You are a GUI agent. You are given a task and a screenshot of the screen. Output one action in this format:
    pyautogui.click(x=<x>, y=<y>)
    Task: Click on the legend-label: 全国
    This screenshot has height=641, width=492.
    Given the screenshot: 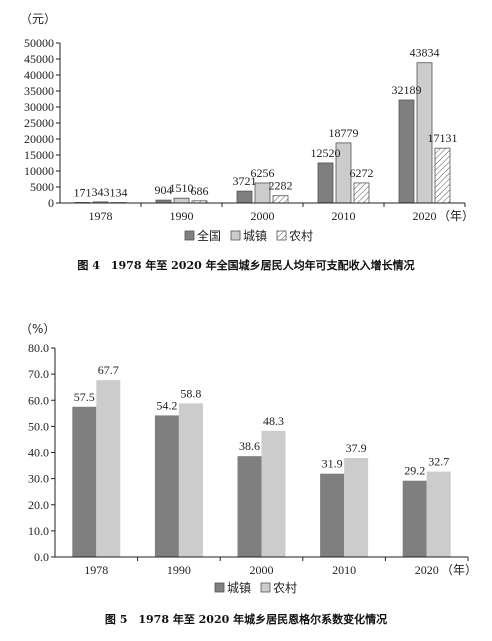 What is the action you would take?
    pyautogui.click(x=209, y=235)
    